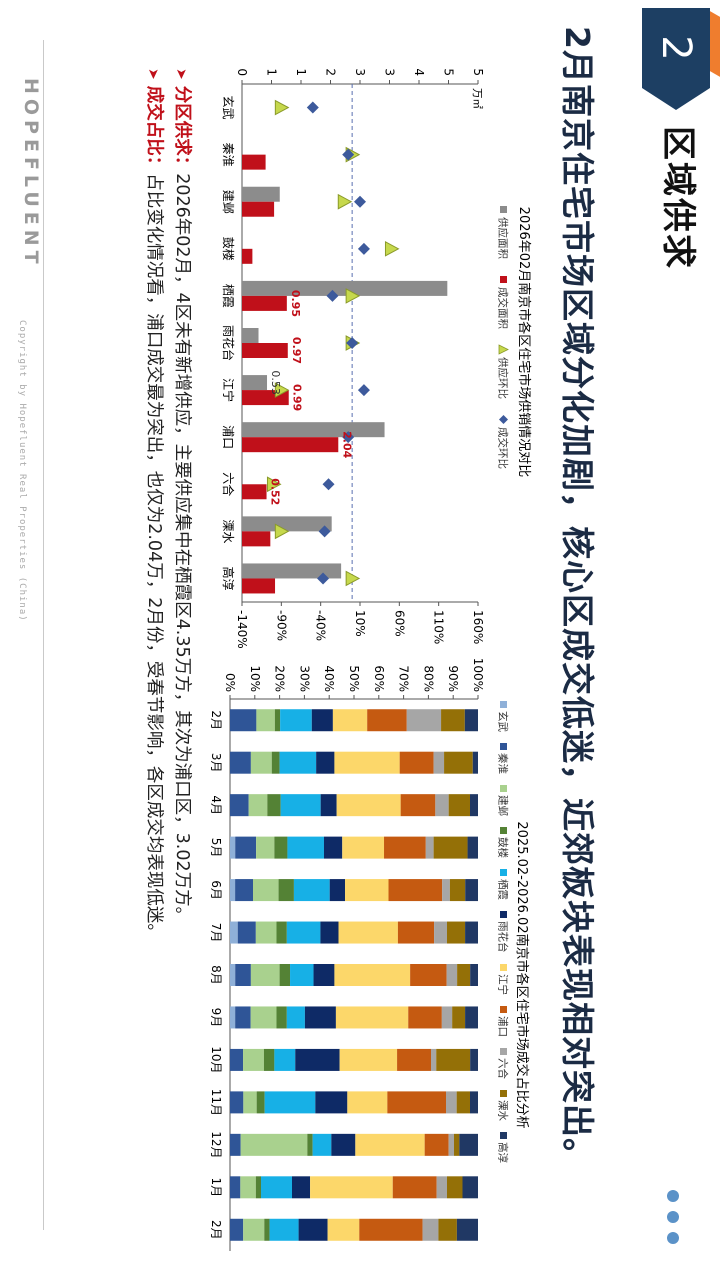  What do you see at coordinates (672, 1221) in the screenshot?
I see `page-dots` at bounding box center [672, 1221].